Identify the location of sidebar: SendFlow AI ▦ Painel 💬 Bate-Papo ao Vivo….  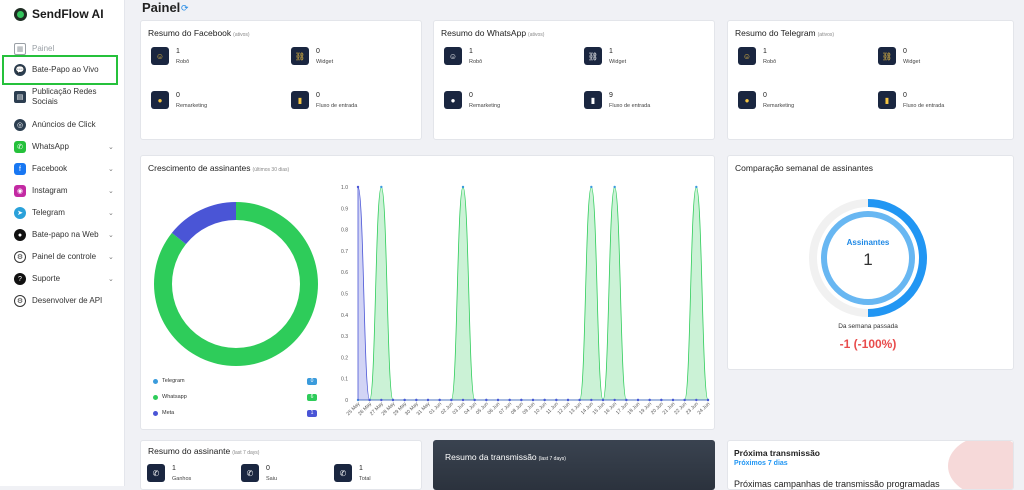
(62, 243).